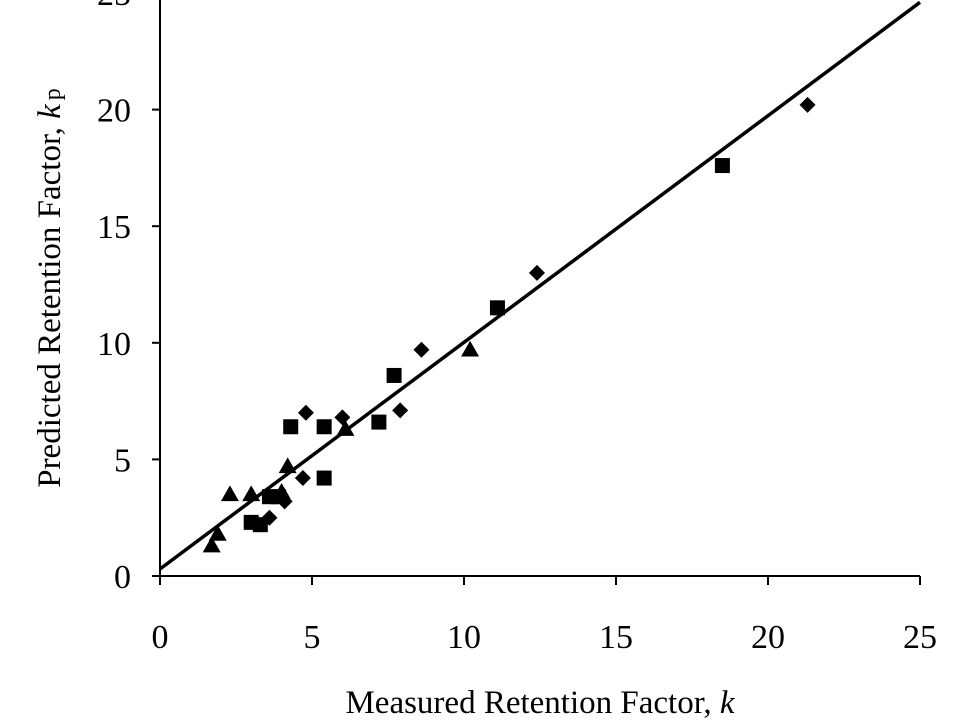 This screenshot has height=721, width=964. I want to click on y-axis-title: Predicted Retention Factor, kp, so click(50, 288).